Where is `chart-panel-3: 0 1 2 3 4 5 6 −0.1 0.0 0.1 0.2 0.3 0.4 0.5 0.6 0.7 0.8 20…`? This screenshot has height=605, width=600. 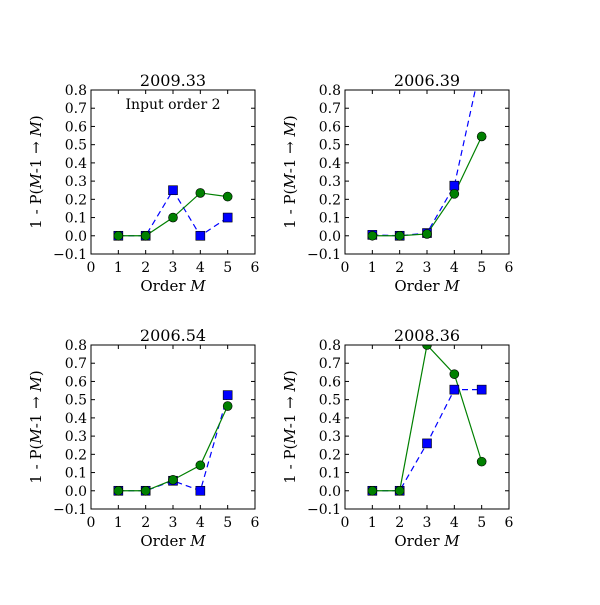 chart-panel-3: 0 1 2 3 4 5 6 −0.1 0.0 0.1 0.2 0.3 0.4 0.5 0.6 0.7 0.8 20… is located at coordinates (143, 438).